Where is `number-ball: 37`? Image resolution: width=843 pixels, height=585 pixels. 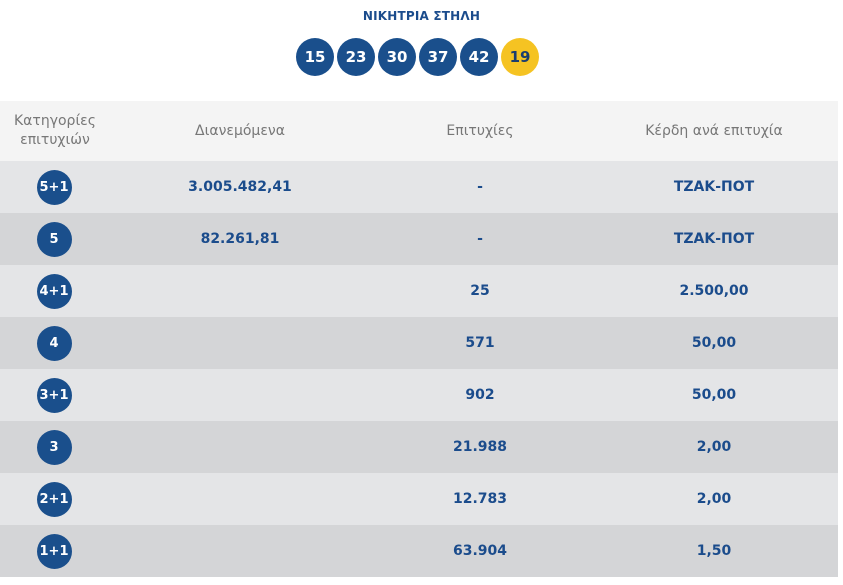
number-ball: 37 is located at coordinates (438, 57).